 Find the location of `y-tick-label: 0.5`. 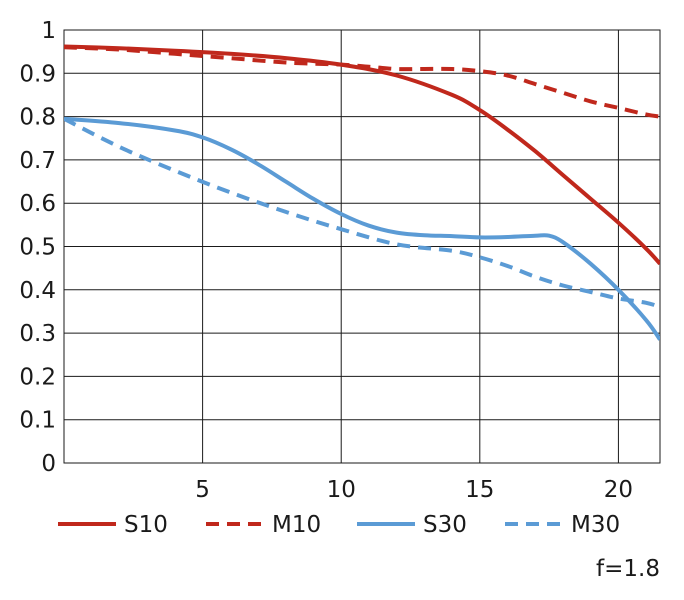

y-tick-label: 0.5 is located at coordinates (37, 248).